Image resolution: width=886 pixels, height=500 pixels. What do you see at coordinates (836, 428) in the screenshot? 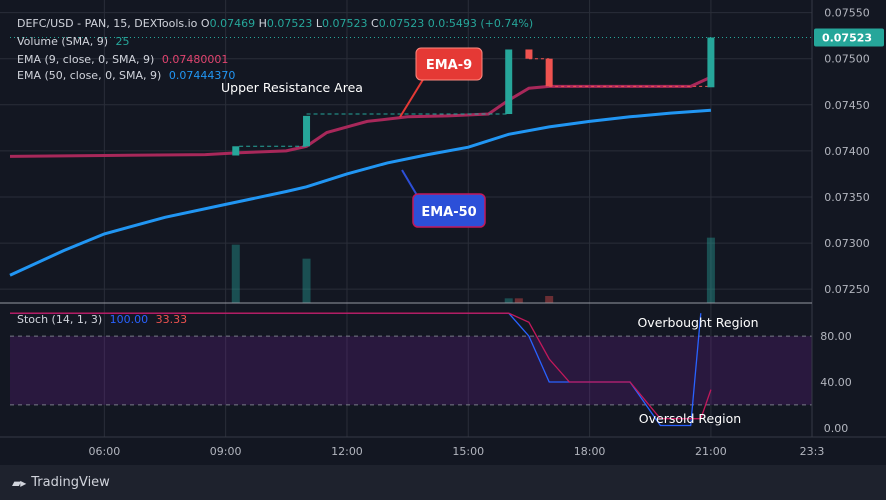
I see `stoch-tick-label: 0.00` at bounding box center [836, 428].